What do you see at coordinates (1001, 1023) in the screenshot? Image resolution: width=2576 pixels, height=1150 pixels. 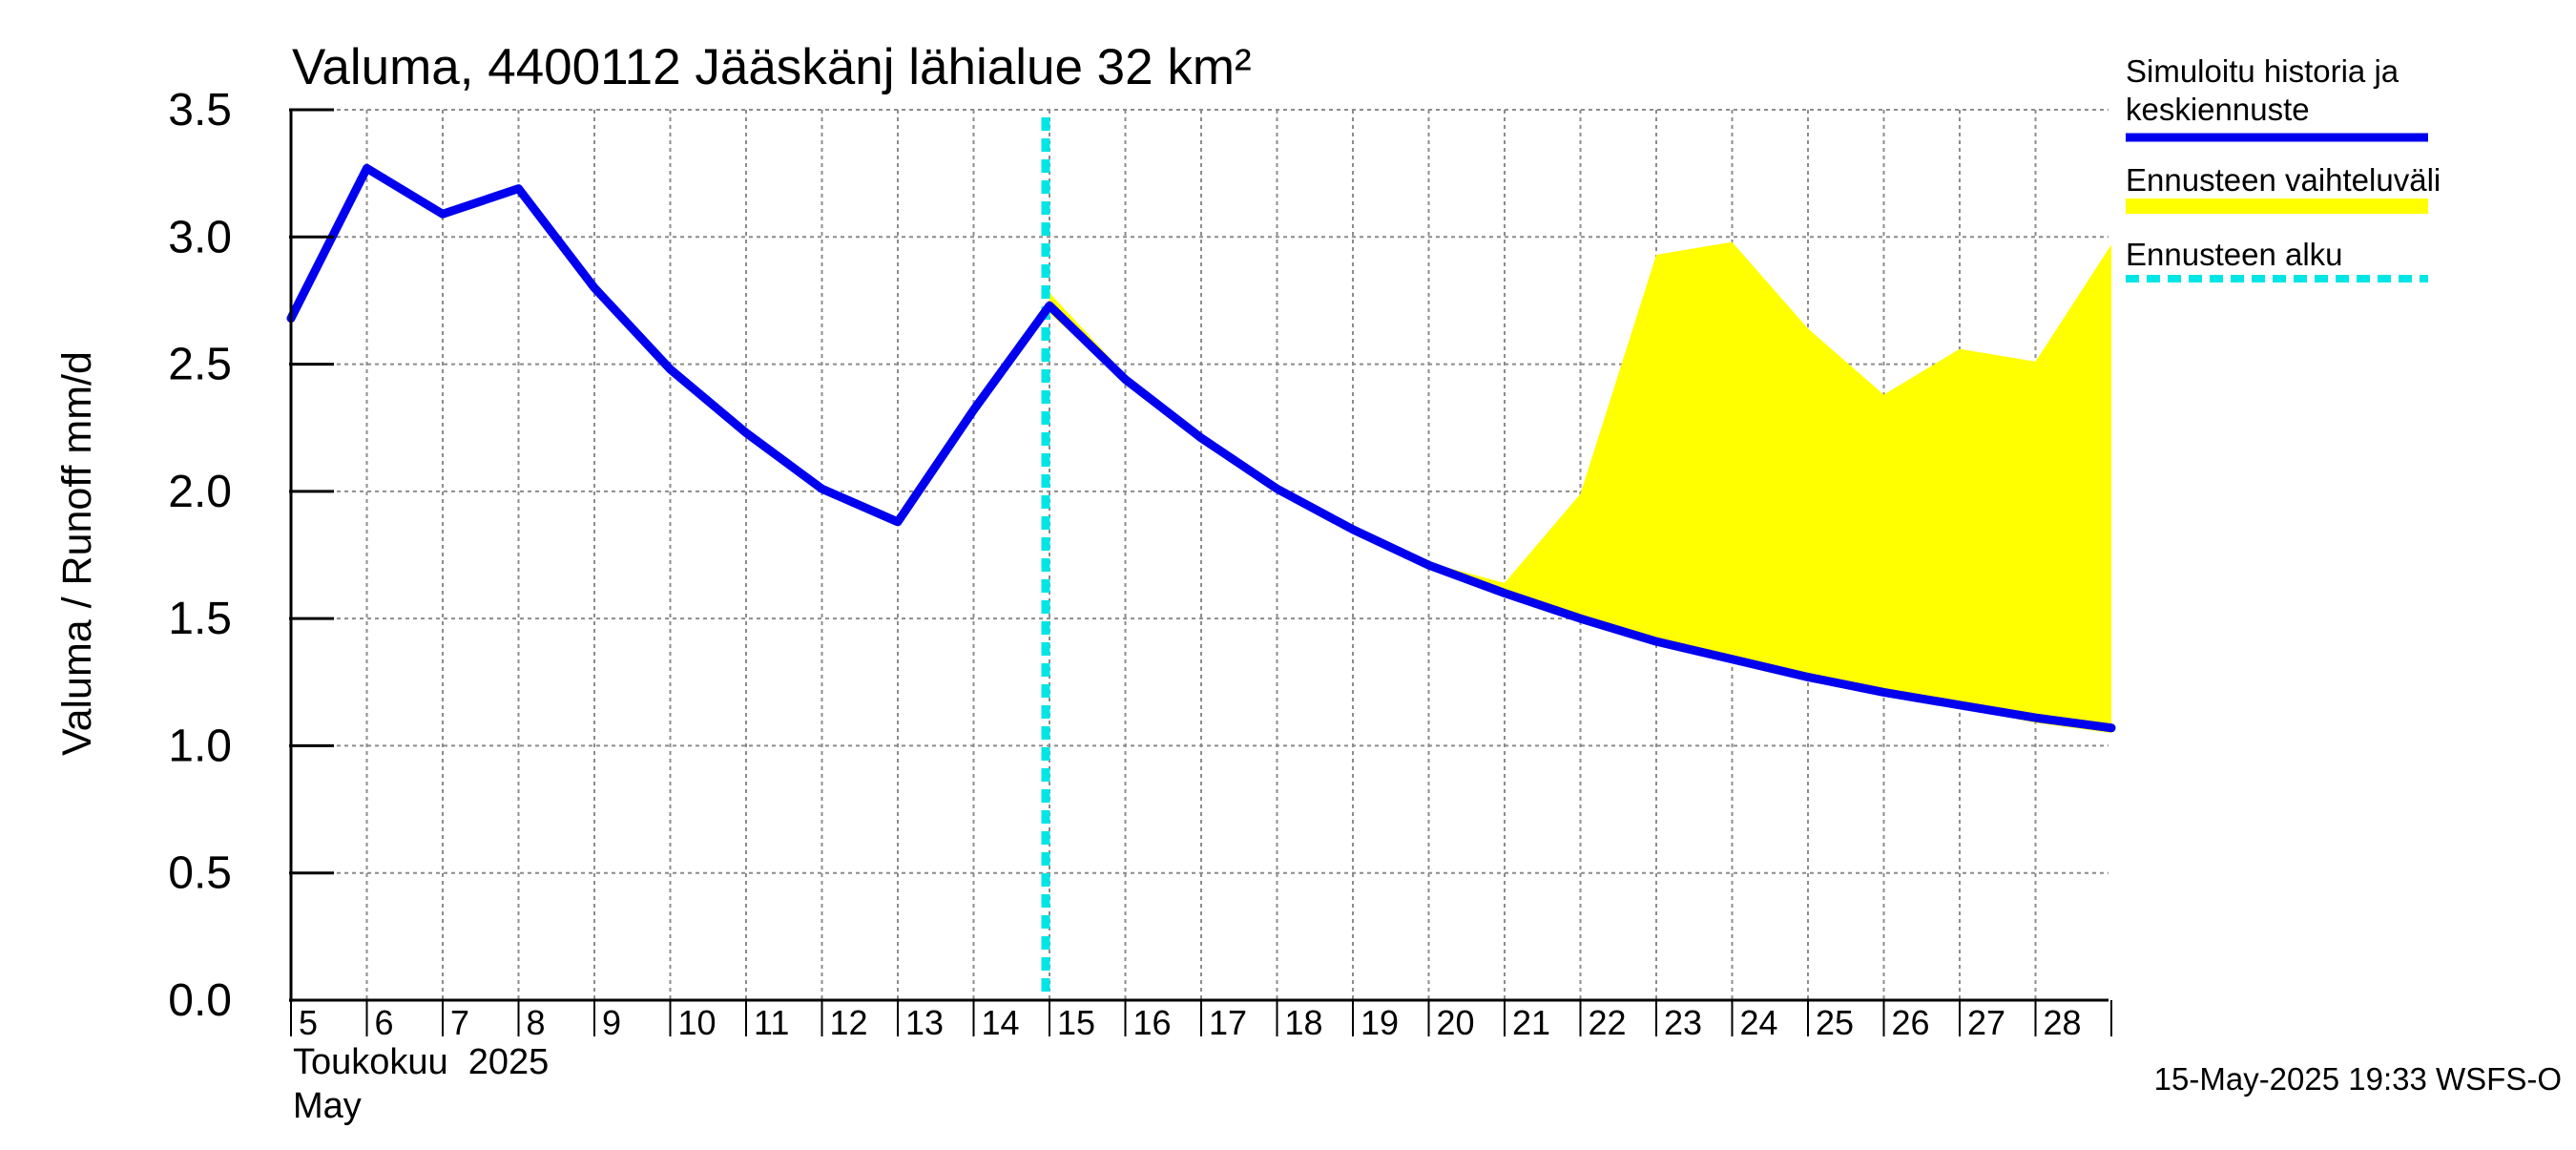 I see `x-tick-label: 14` at bounding box center [1001, 1023].